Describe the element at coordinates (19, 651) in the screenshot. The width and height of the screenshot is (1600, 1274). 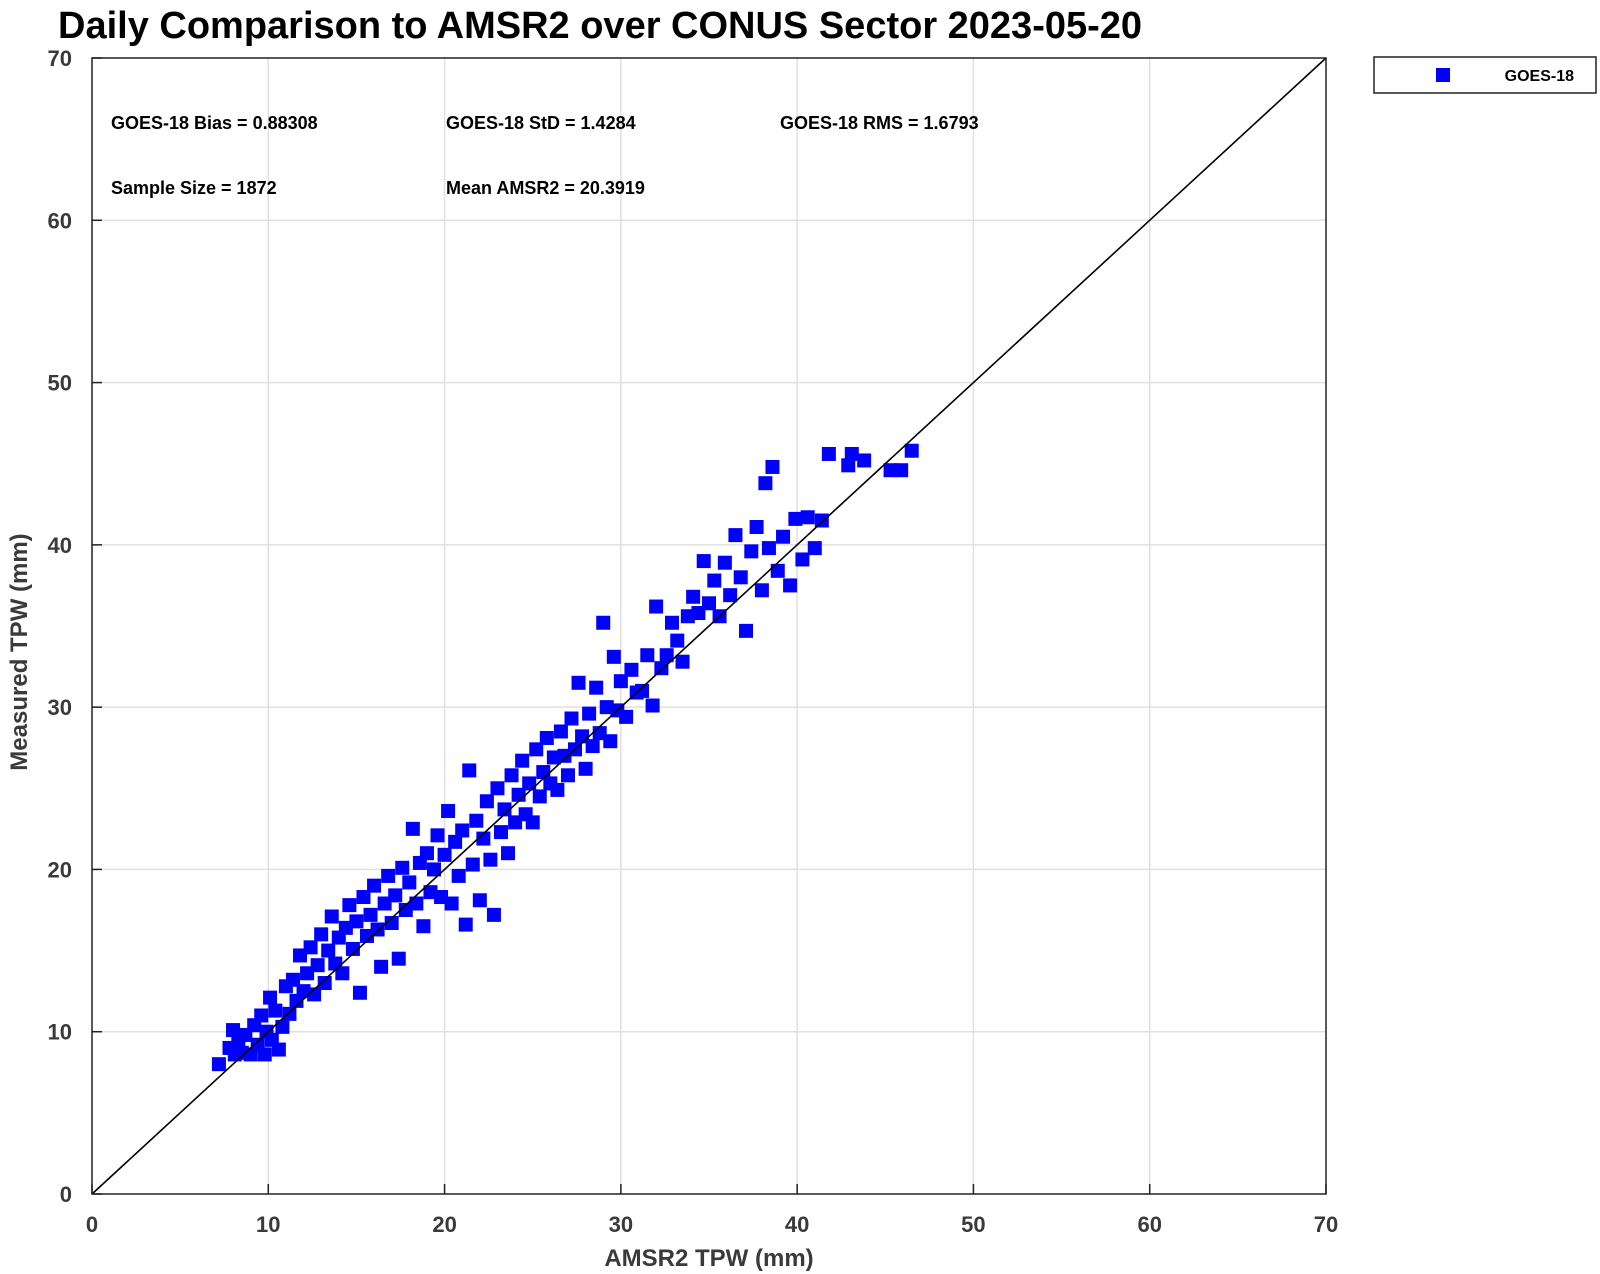
I see `y-axis-label: Measured TPW (mm)` at that location.